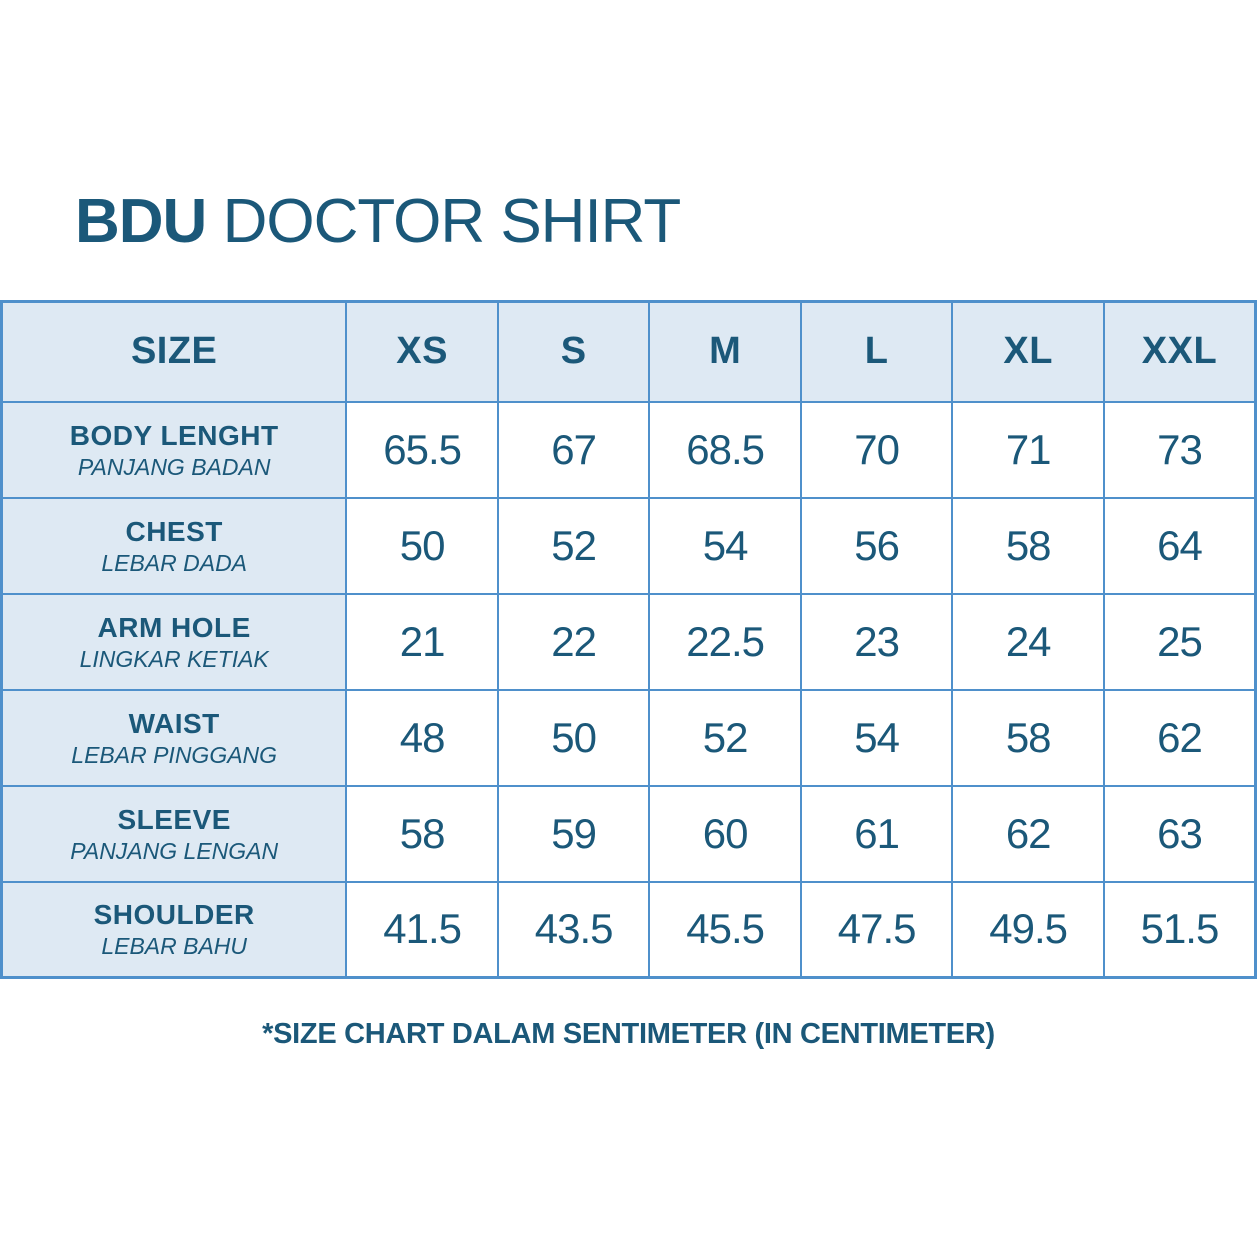 The image size is (1257, 1257). Describe the element at coordinates (725, 929) in the screenshot. I see `table-cell: 45.5` at that location.